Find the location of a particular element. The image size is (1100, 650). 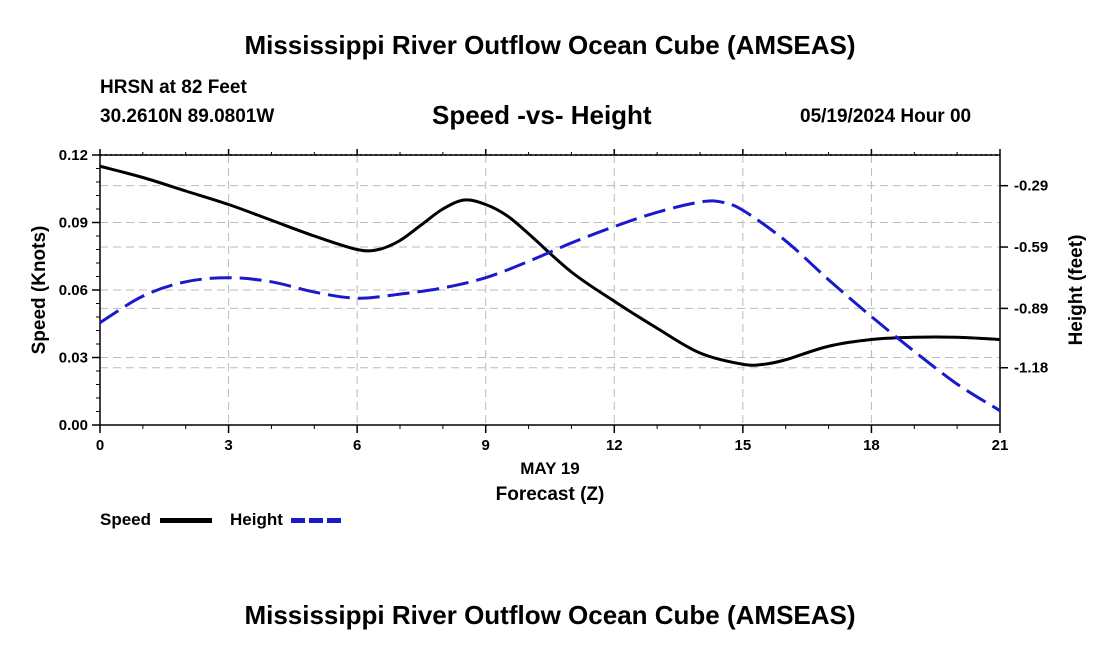

y-tick-label: 0.09 is located at coordinates (73, 223).